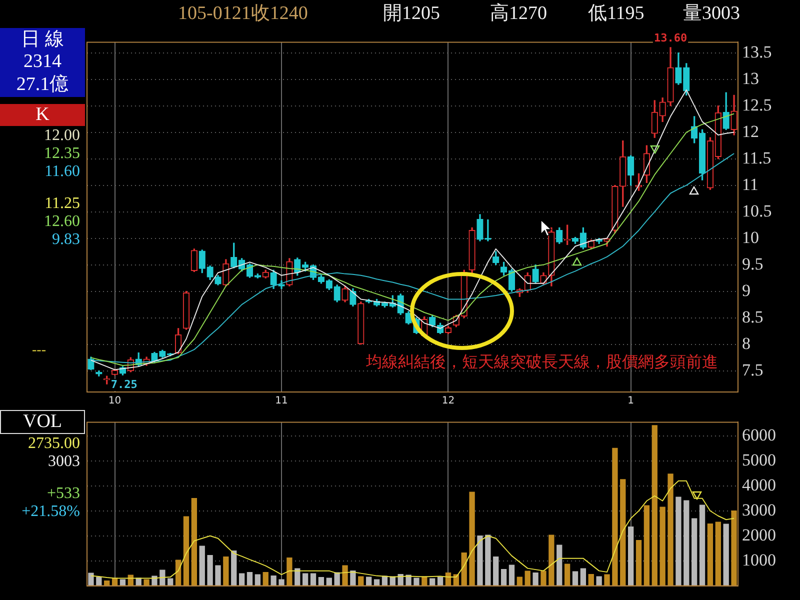 Image resolution: width=800 pixels, height=600 pixels. What do you see at coordinates (448, 401) in the screenshot?
I see `x-tick-label: 12` at bounding box center [448, 401].